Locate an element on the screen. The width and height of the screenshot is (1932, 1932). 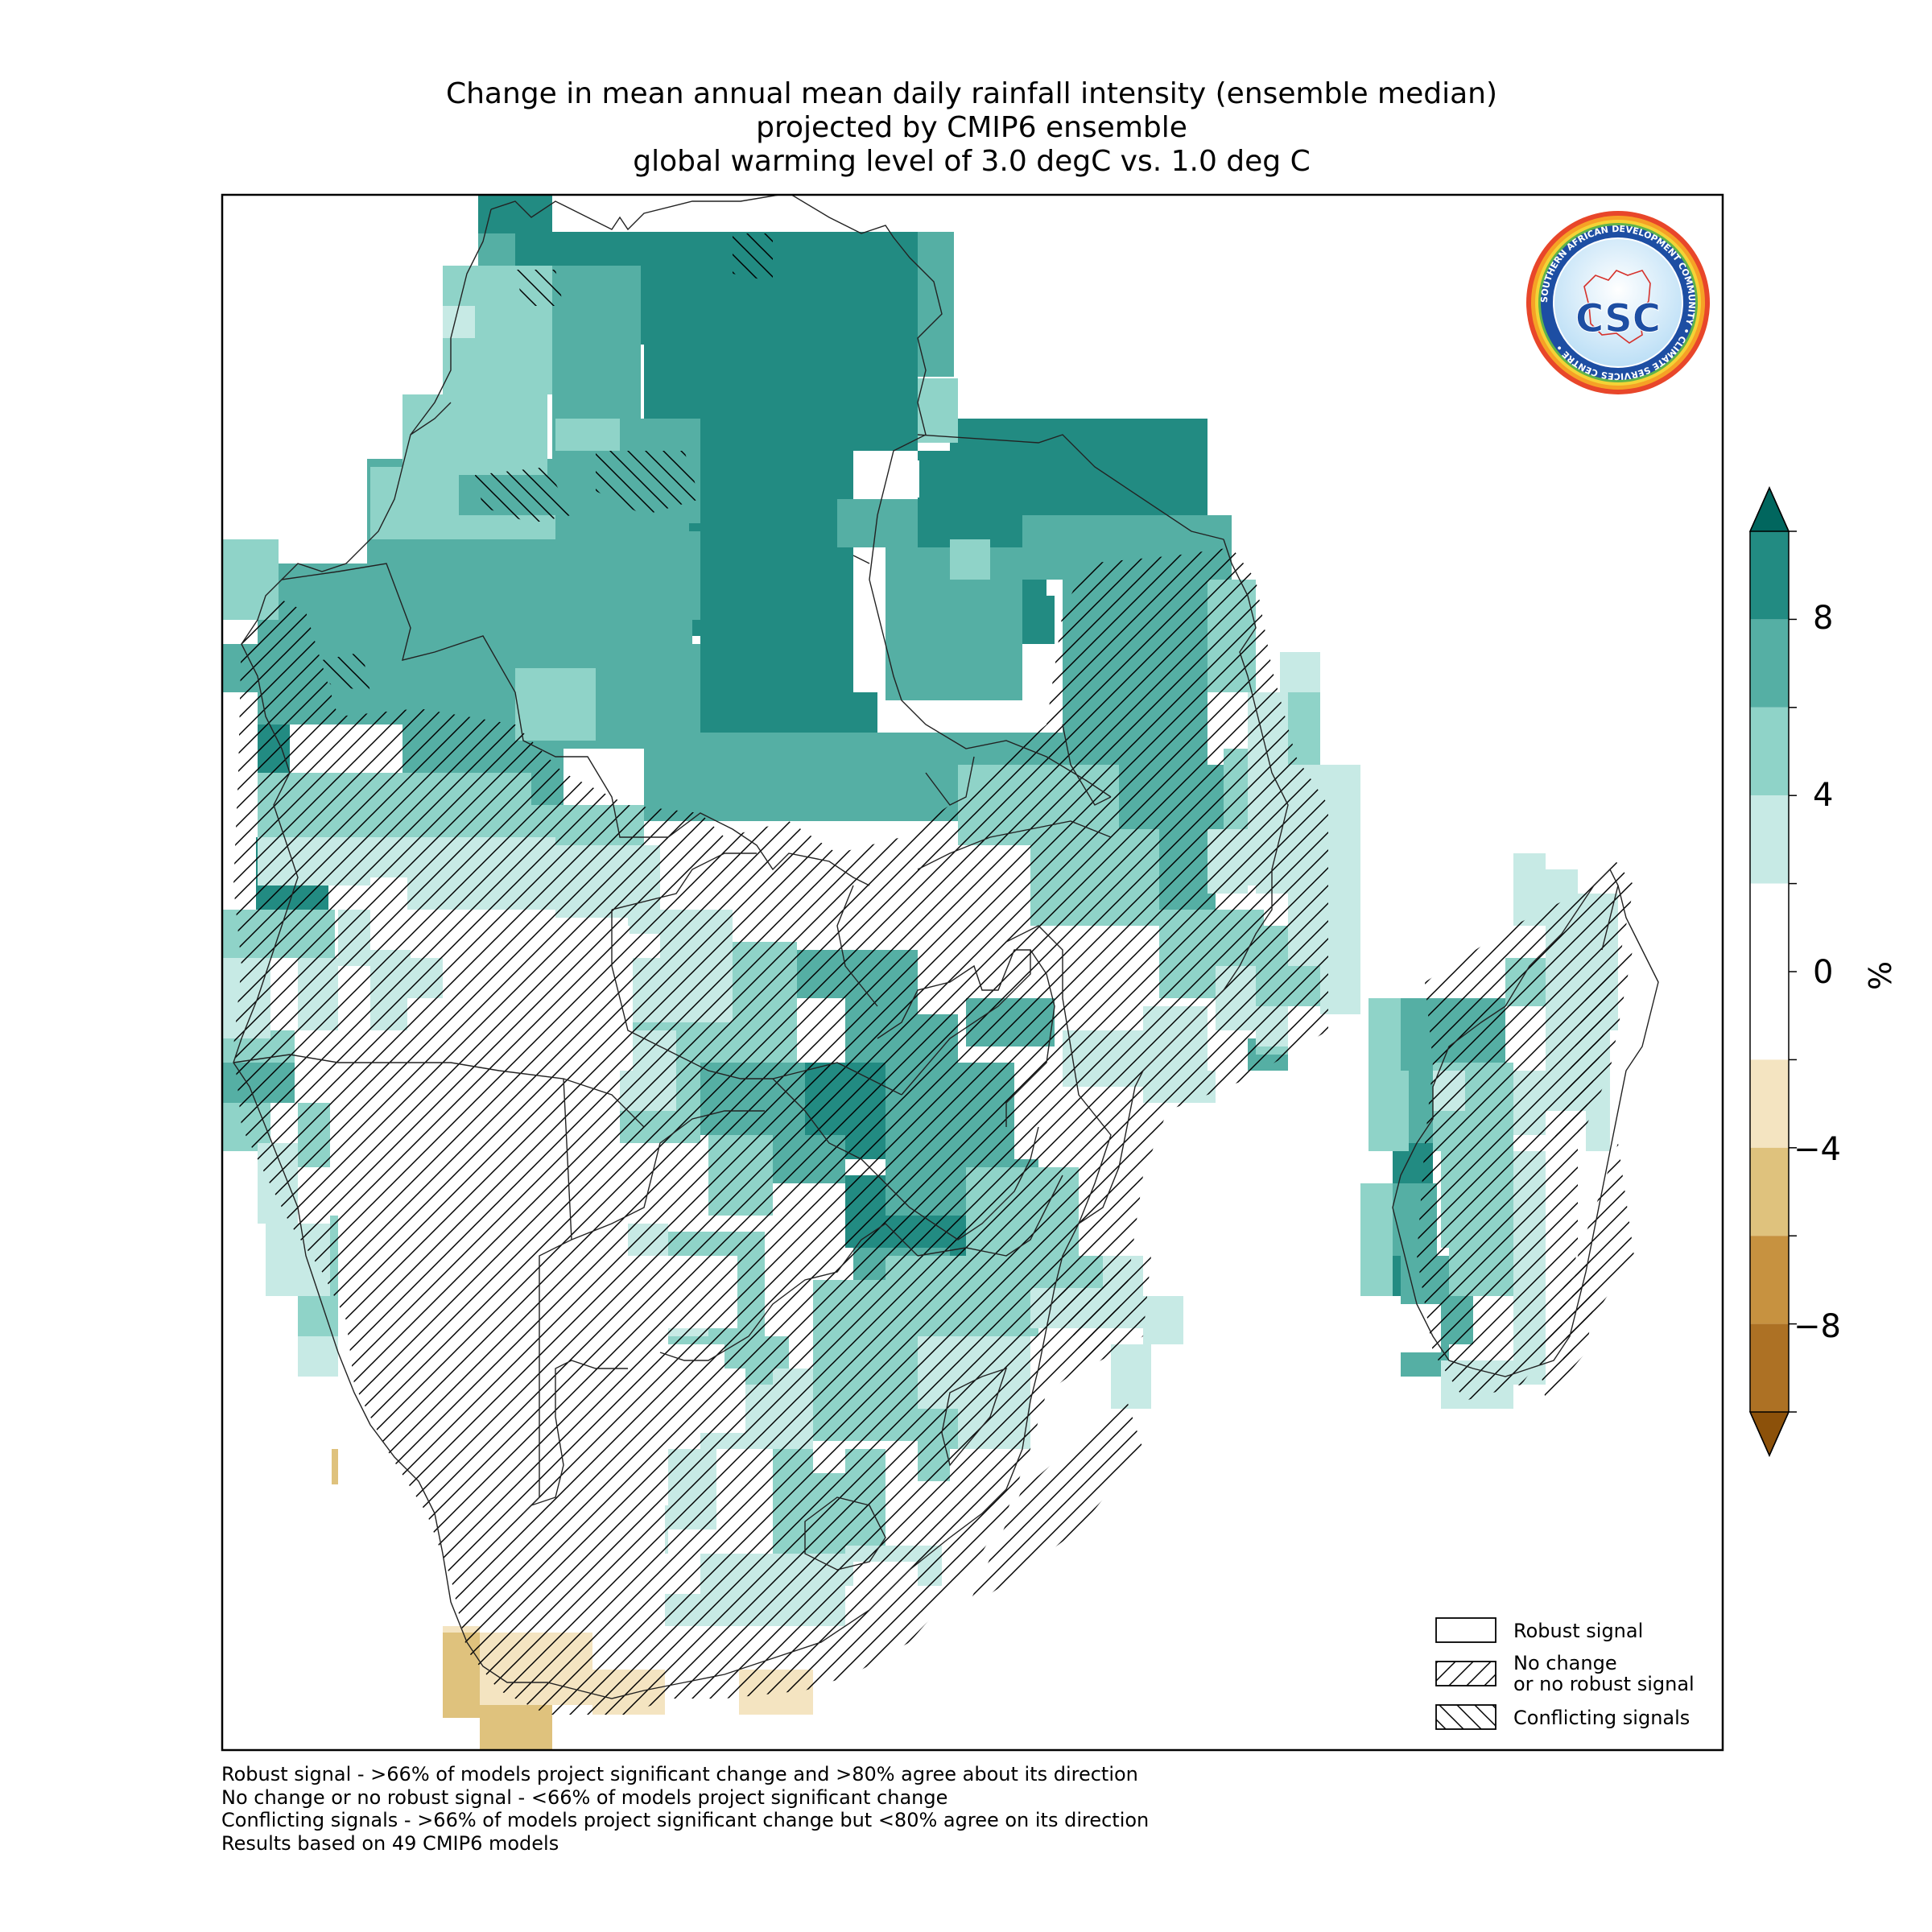
colorbar-extend-high is located at coordinates (1769, 509).